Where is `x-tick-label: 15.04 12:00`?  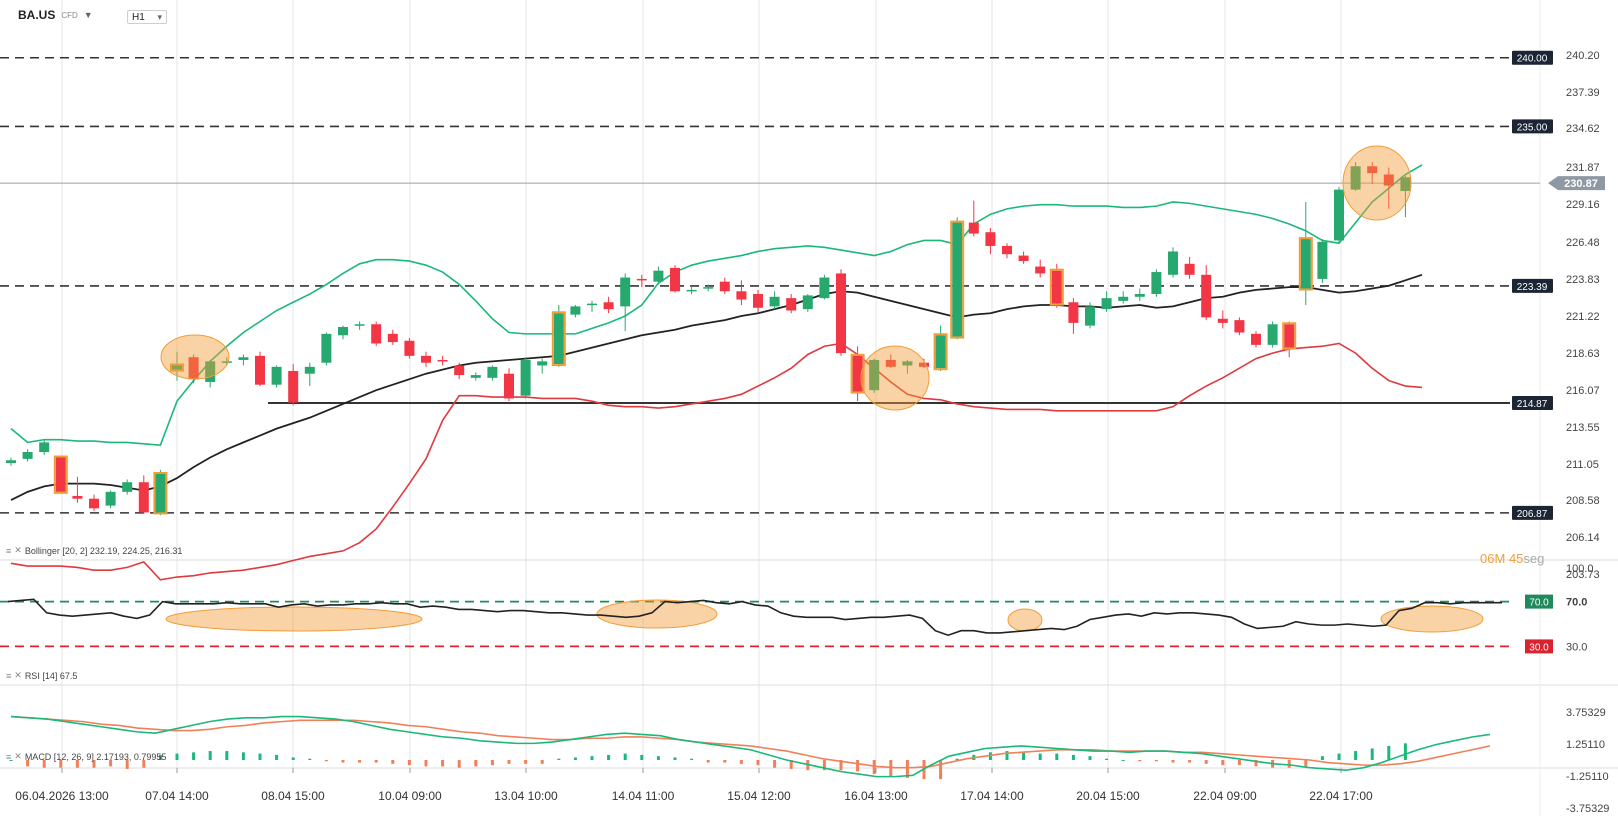 x-tick-label: 15.04 12:00 is located at coordinates (759, 796).